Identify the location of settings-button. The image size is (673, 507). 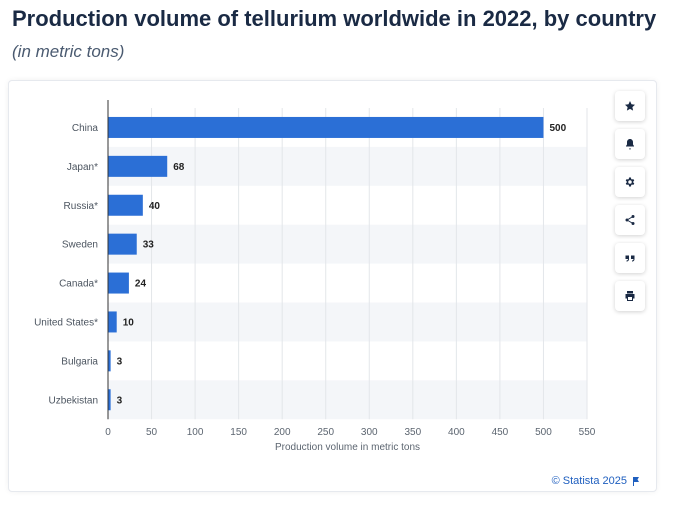
(630, 182).